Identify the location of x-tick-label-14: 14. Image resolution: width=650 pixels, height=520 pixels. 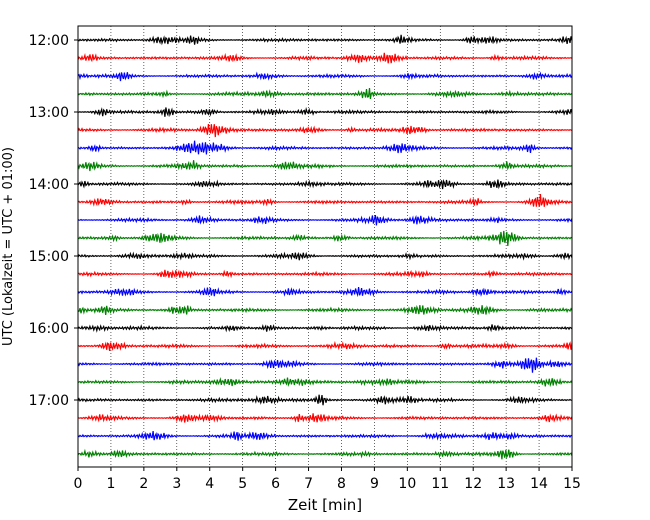
(539, 484).